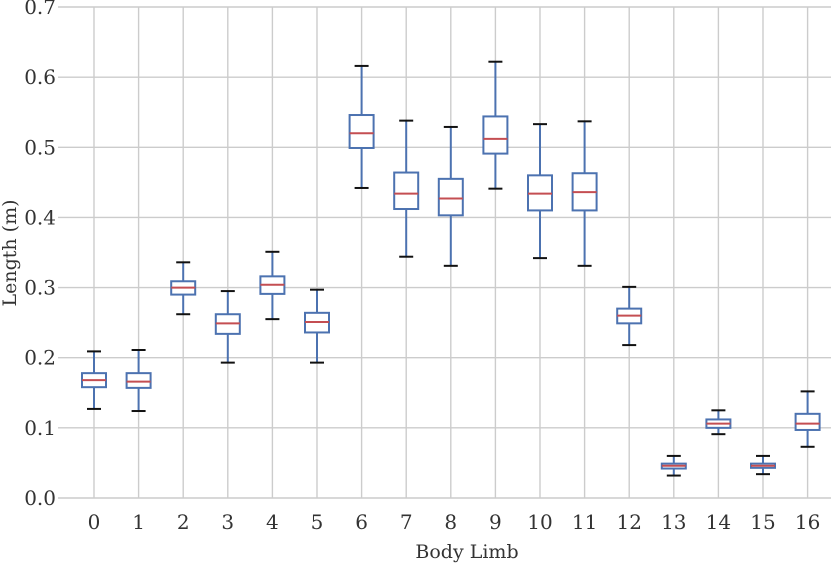  Describe the element at coordinates (40, 77) in the screenshot. I see `y-tick-label: 0.6` at that location.